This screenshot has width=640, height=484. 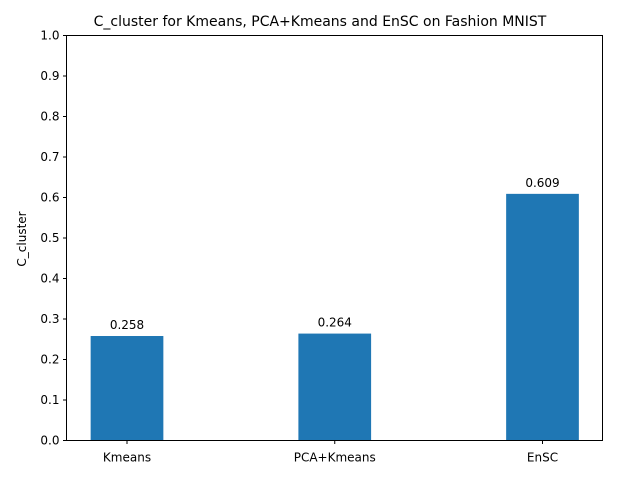 I want to click on y-axis: 0.0 0.1 0.2 0.3 0.4 0.5 0.6 0.7 0.8 0.9 1.0, so click(x=53, y=238).